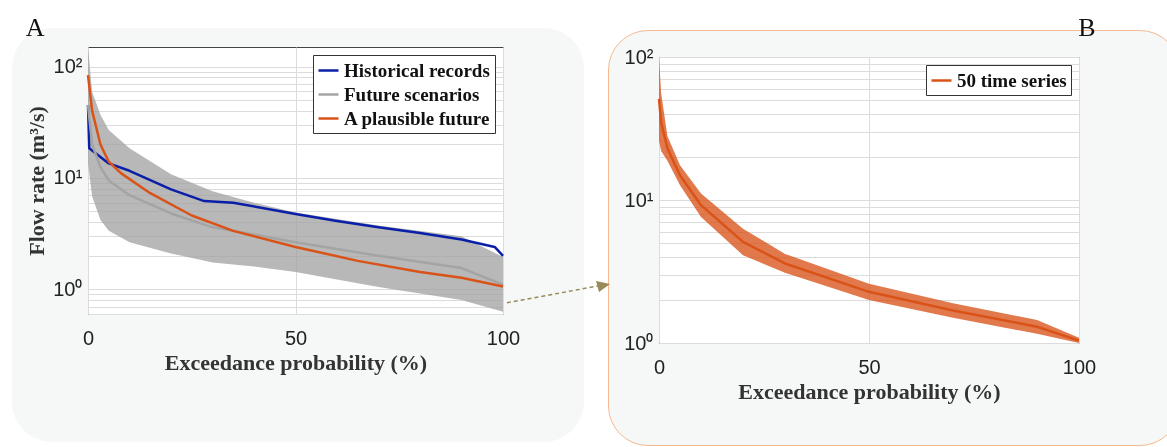  I want to click on chart-title: B, so click(1087, 27).